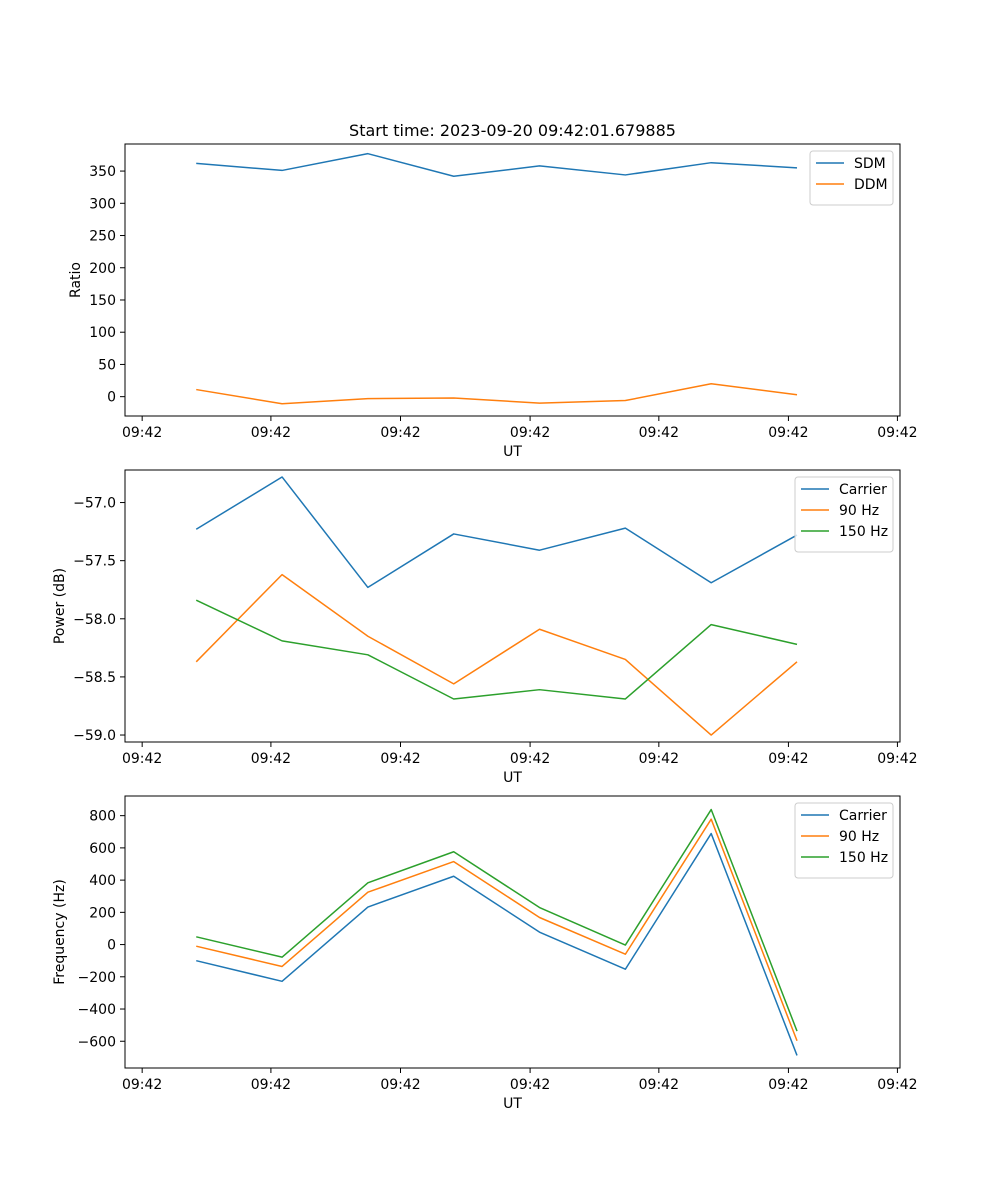 Image resolution: width=1000 pixels, height=1200 pixels. Describe the element at coordinates (94, 504) in the screenshot. I see `y-tick-label: −57.0` at that location.